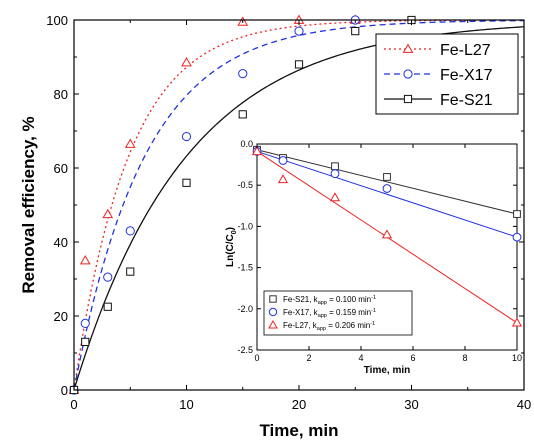 This screenshot has width=534, height=444. I want to click on inset-x-tick-label: 10, so click(517, 358).